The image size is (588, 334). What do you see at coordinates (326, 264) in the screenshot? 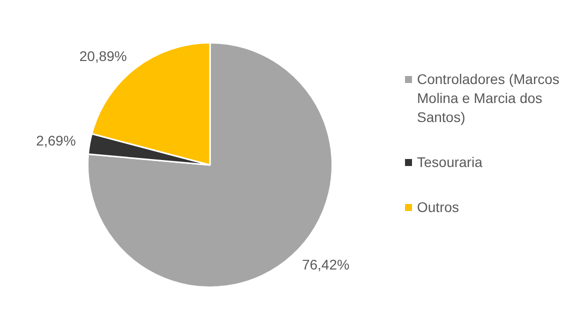
I see `data-label: 76,42%` at bounding box center [326, 264].